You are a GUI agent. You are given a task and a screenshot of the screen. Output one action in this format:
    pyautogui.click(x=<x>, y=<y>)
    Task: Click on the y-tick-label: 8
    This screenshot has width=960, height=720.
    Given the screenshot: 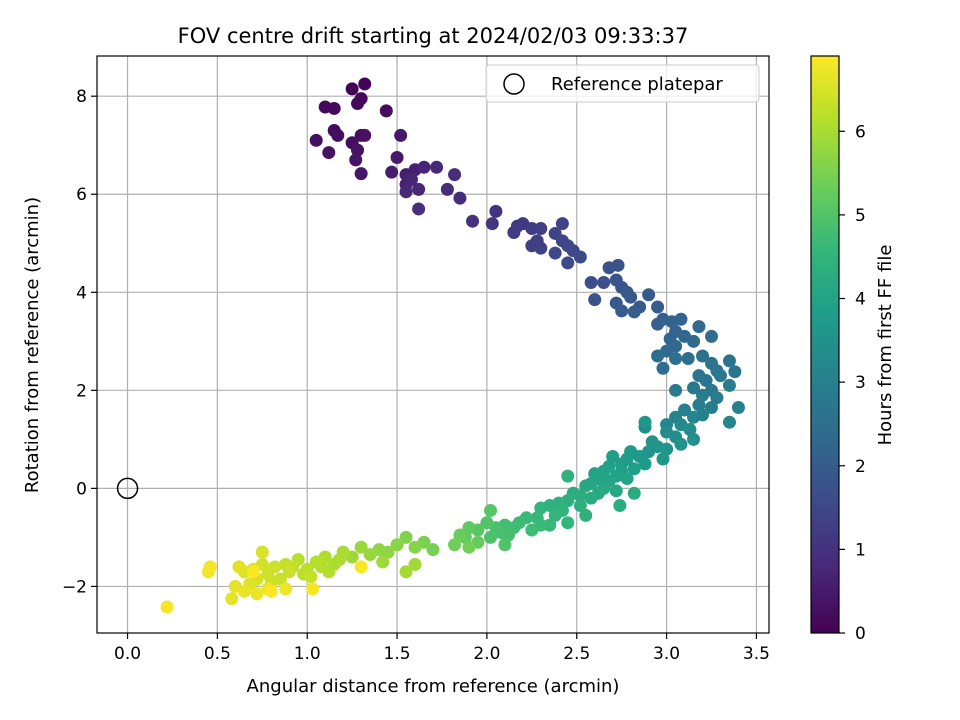 What is the action you would take?
    pyautogui.click(x=81, y=97)
    